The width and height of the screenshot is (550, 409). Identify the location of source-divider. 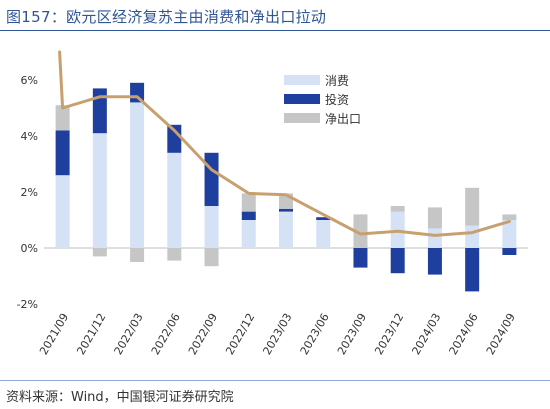
(275, 380).